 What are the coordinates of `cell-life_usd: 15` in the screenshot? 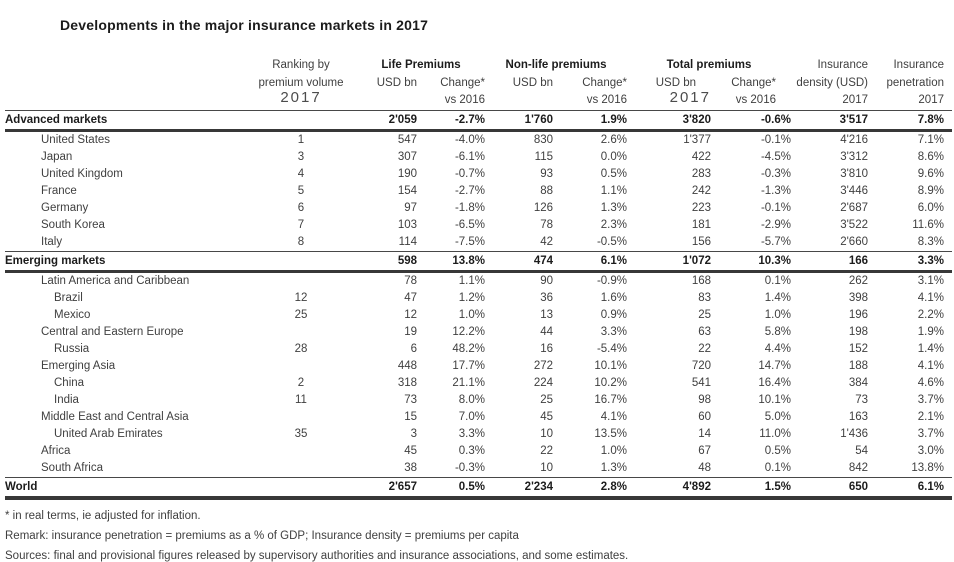 It's located at (410, 417).